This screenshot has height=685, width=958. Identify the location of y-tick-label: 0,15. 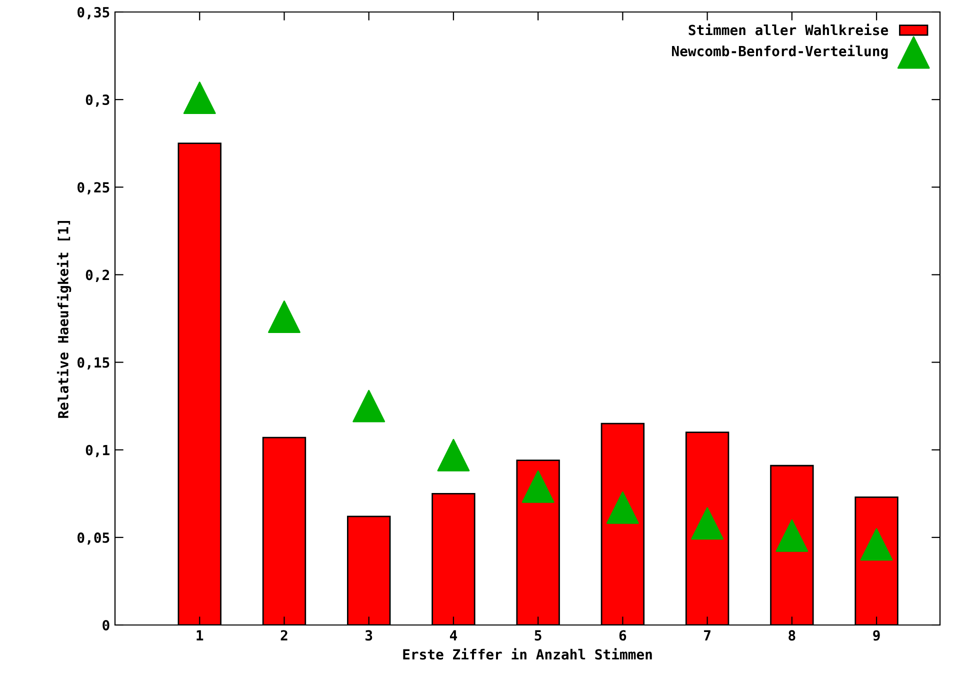
(94, 363).